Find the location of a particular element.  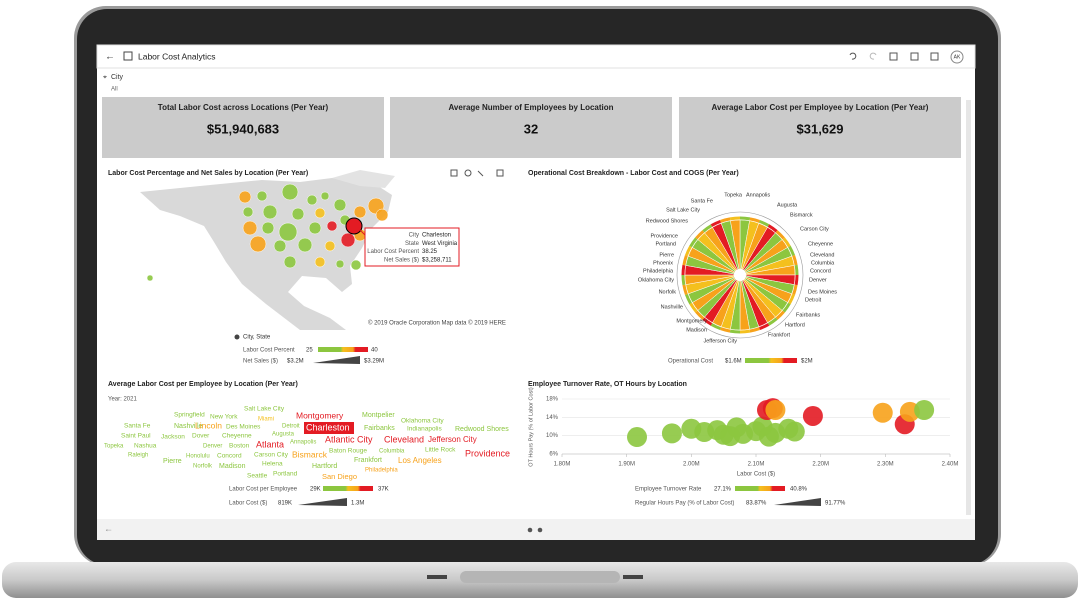

avatar-initials: AK is located at coordinates (957, 57).